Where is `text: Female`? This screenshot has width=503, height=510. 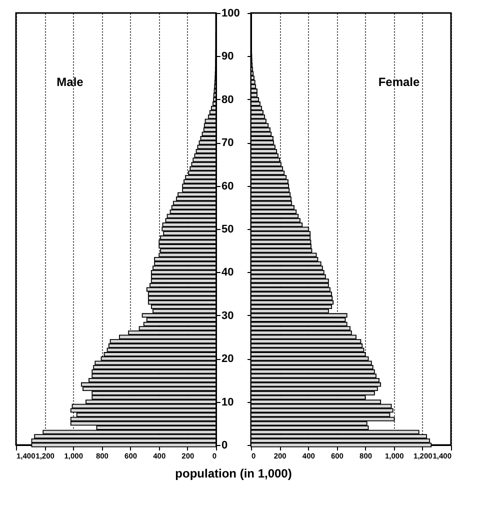 text: Female is located at coordinates (399, 82).